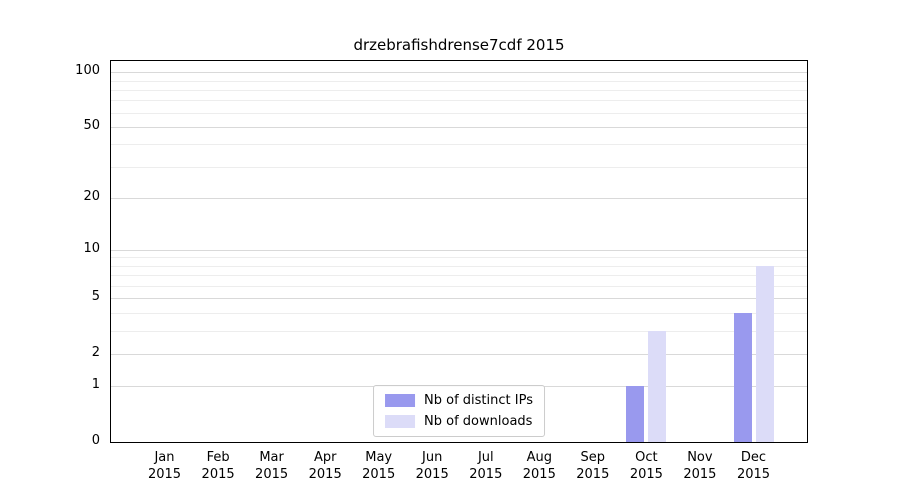  Describe the element at coordinates (646, 466) in the screenshot. I see `x-tick-label: Oct 2015` at that location.